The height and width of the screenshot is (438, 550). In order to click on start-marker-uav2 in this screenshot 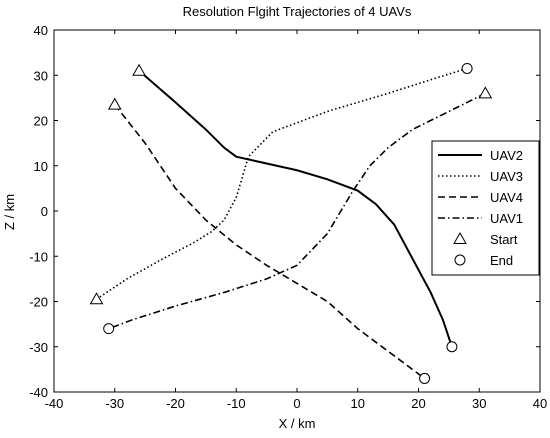, I will do `click(139, 69)`.